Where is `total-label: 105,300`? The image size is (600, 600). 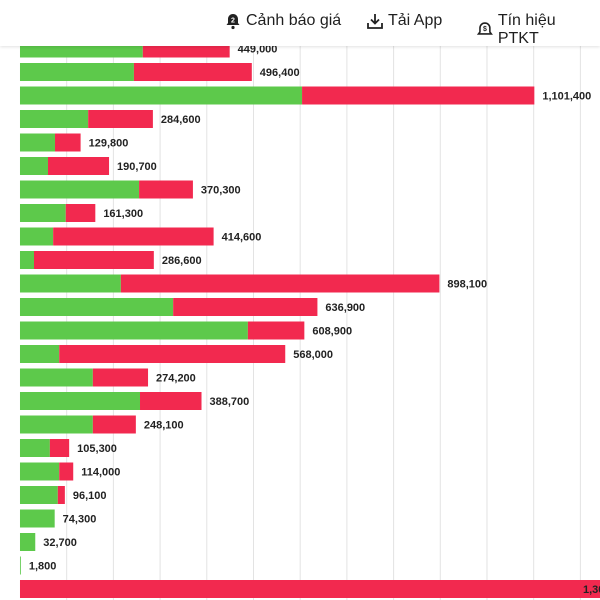
total-label: 105,300 is located at coordinates (97, 449).